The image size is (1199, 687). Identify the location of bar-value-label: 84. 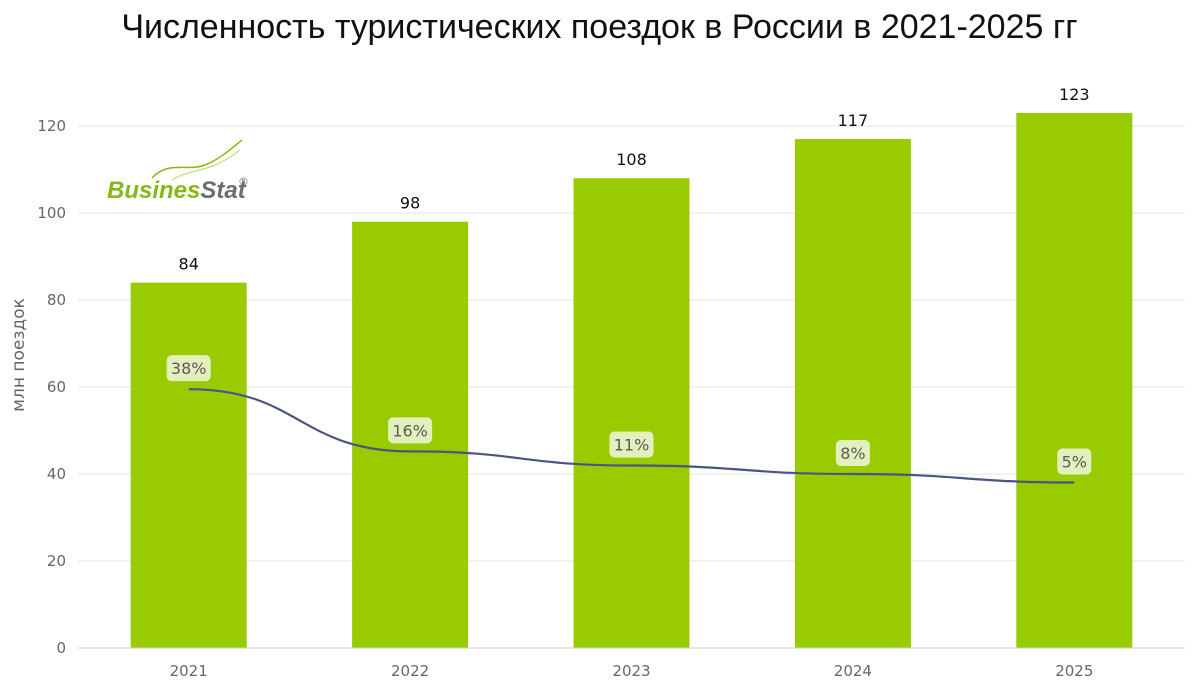
(189, 264).